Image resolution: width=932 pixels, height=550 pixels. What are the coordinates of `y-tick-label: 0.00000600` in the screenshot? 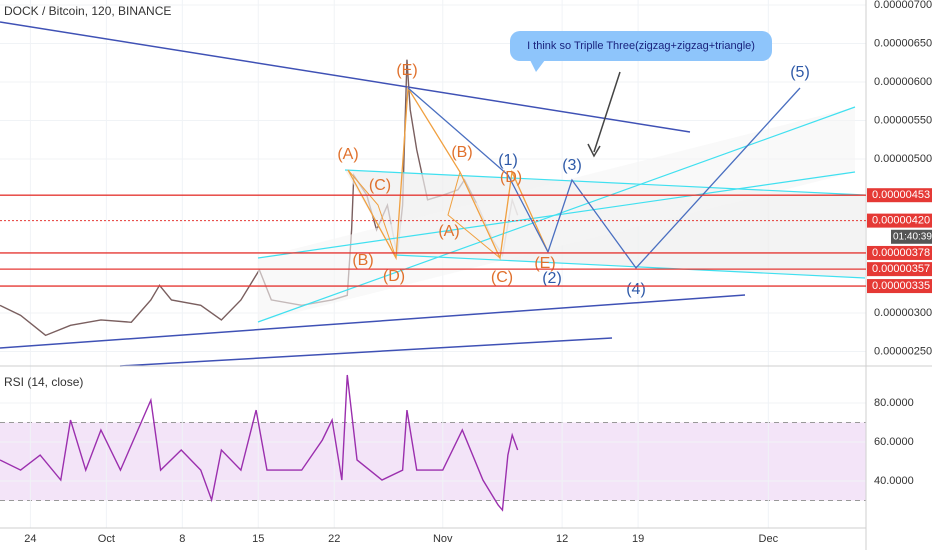 It's located at (903, 82).